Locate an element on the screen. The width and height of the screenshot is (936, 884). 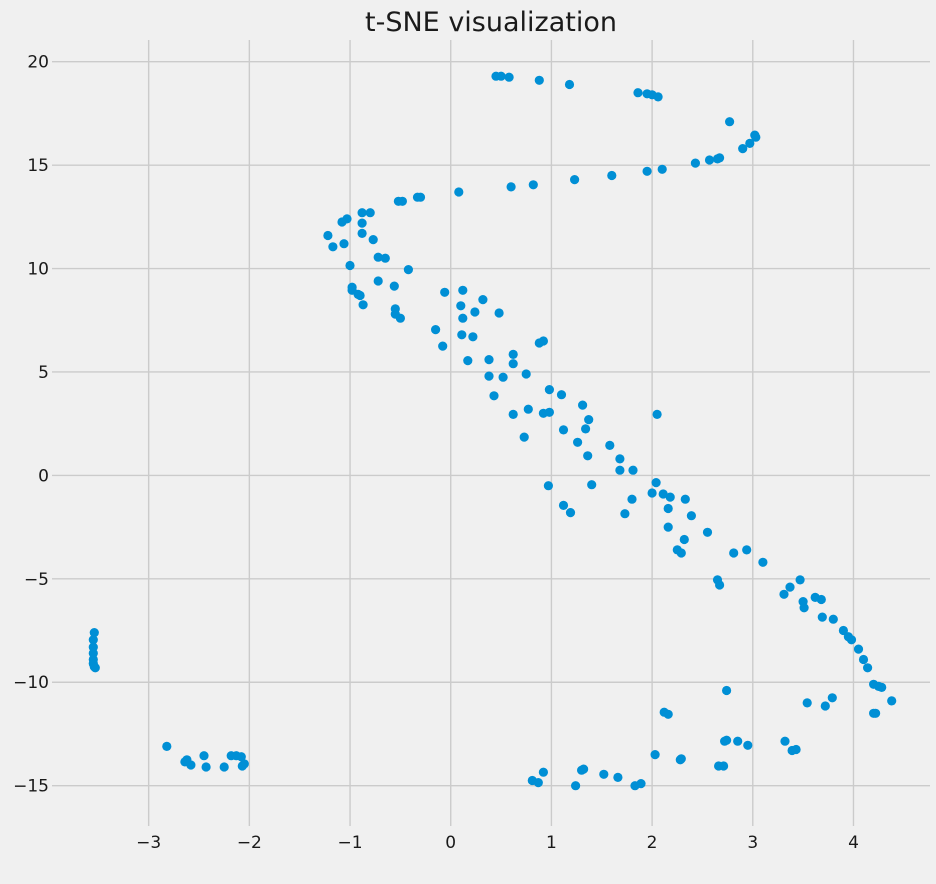
y-tick-label: 10 is located at coordinates (38, 270).